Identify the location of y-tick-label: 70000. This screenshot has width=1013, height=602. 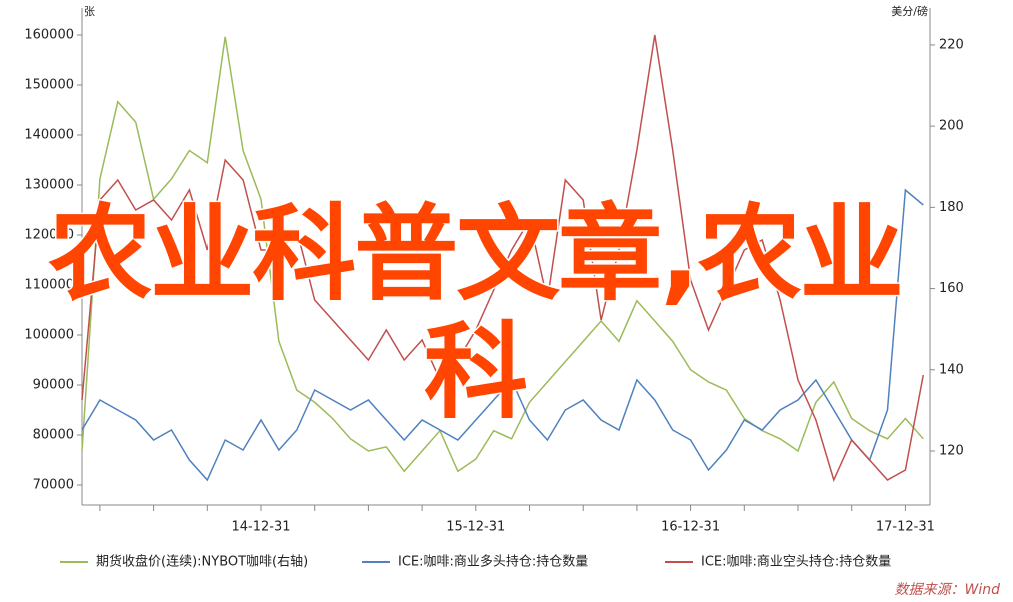
(53, 485).